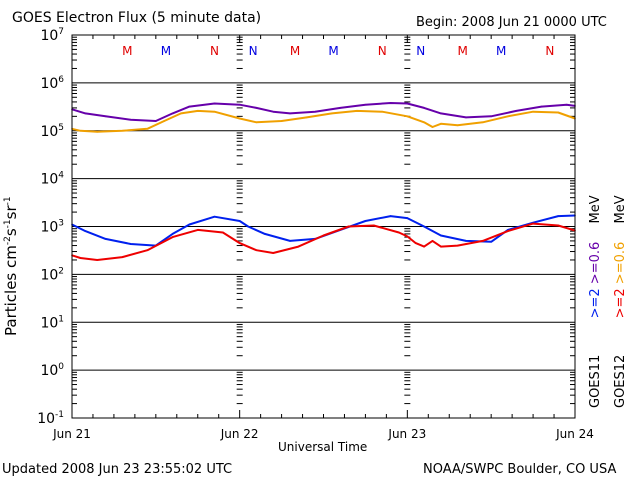  What do you see at coordinates (117, 469) in the screenshot?
I see `updated-timestamp: Updated 2008 Jun 23 23:55:02 UTC` at bounding box center [117, 469].